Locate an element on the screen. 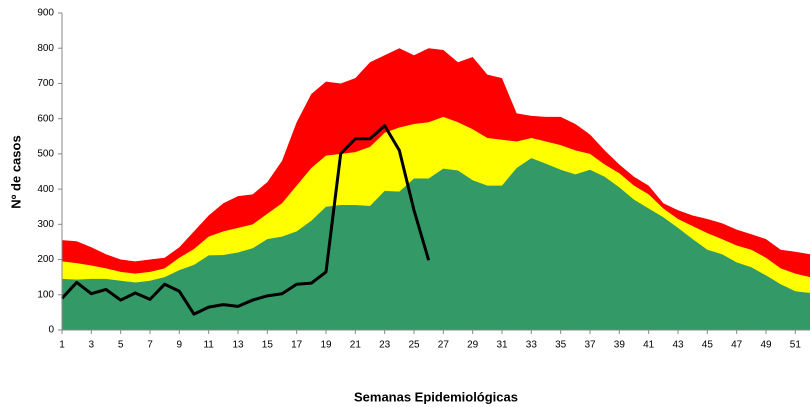  y-tick-label: 900 is located at coordinates (45, 13).